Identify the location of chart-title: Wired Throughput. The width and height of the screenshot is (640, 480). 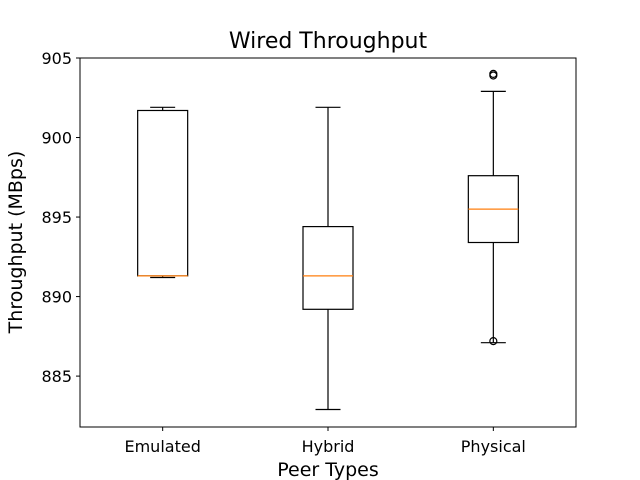
(328, 41).